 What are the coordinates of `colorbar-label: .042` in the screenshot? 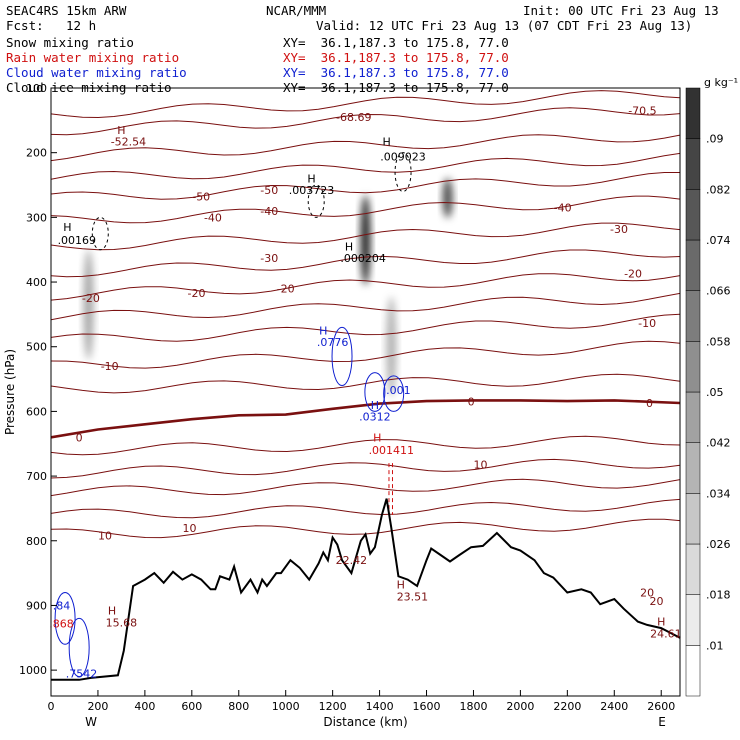 It's located at (718, 443).